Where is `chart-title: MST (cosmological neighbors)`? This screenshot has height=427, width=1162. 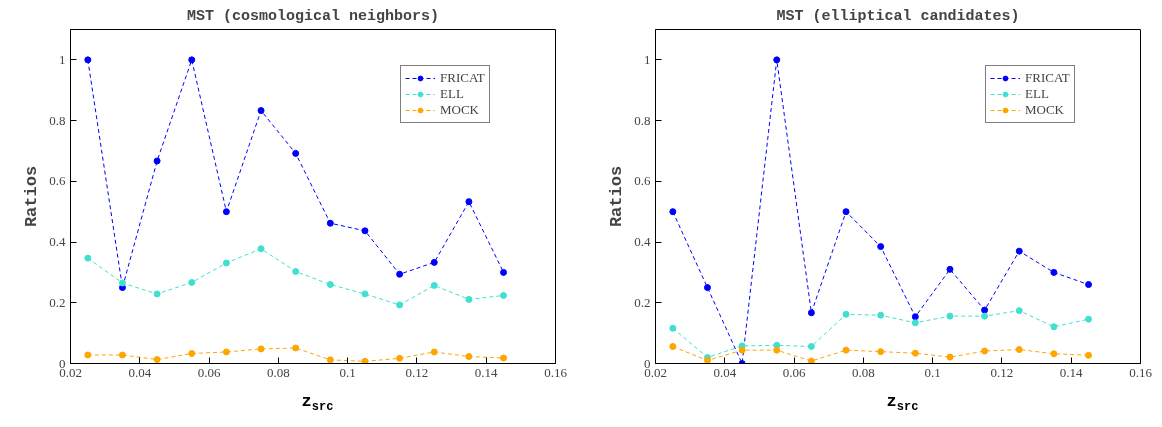 chart-title: MST (cosmological neighbors) is located at coordinates (313, 16).